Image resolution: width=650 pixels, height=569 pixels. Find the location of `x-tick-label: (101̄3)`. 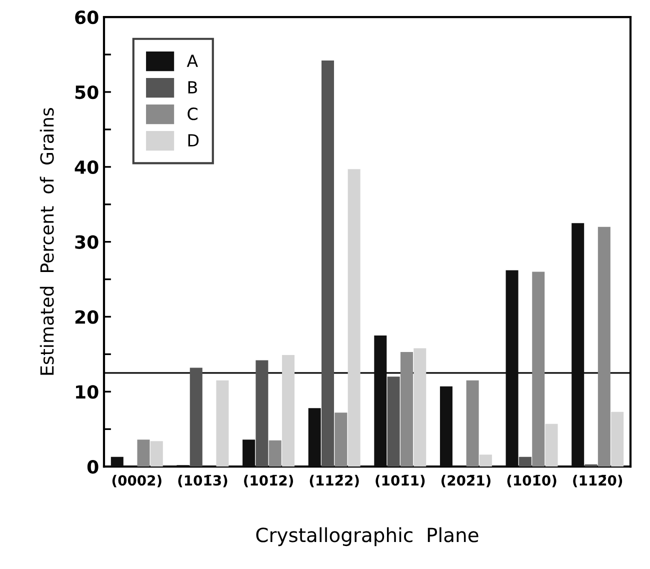

x-tick-label: (101̄3) is located at coordinates (203, 481).